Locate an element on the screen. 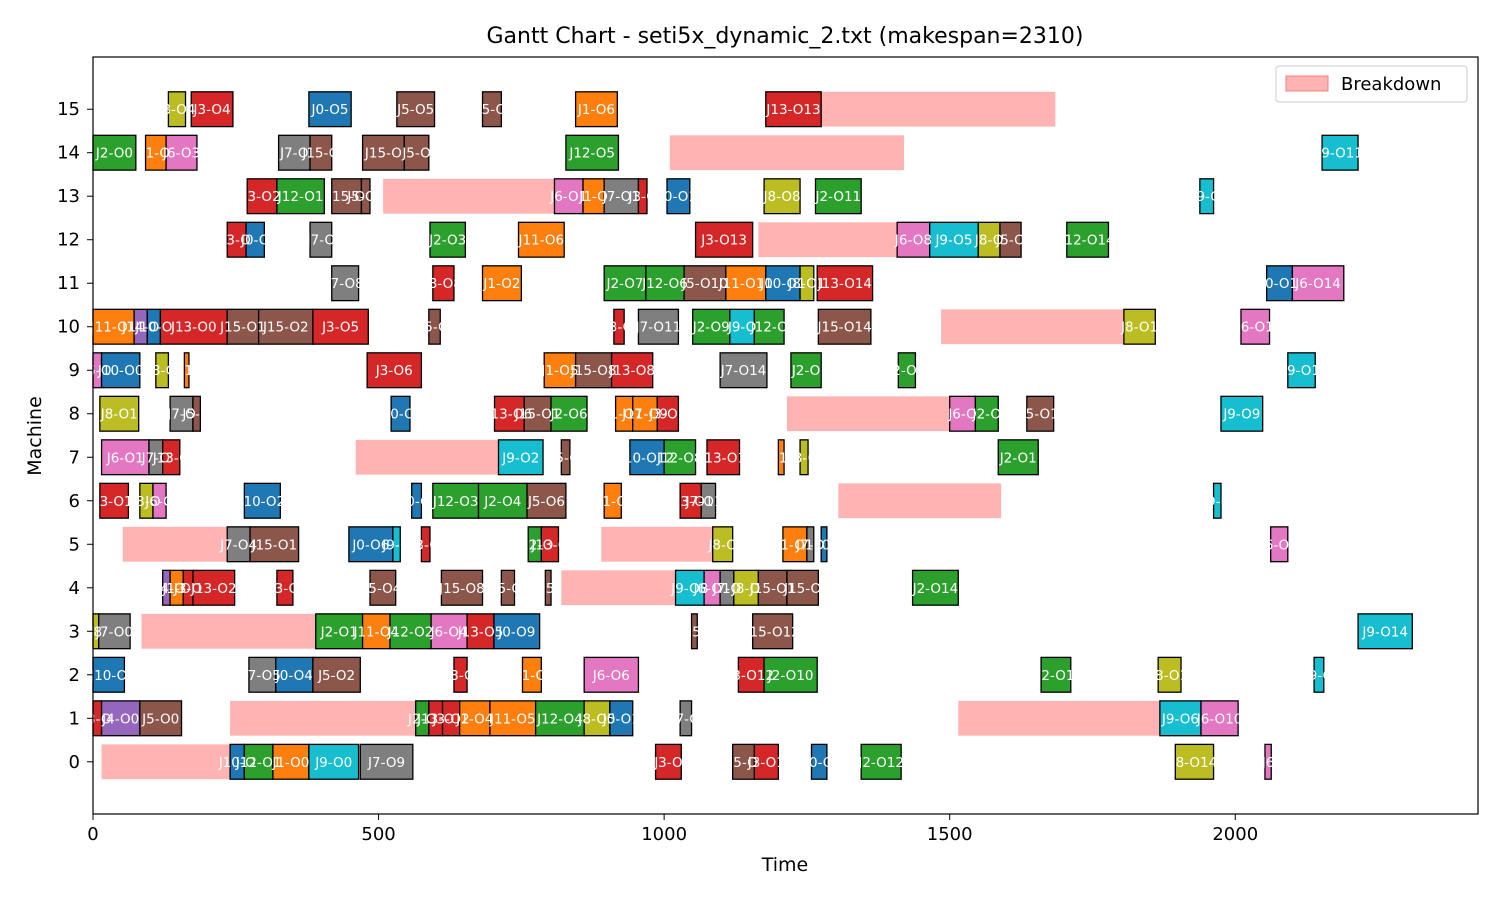 The image size is (1500, 900). operation-label: J13-O1 is located at coordinates (722, 458).